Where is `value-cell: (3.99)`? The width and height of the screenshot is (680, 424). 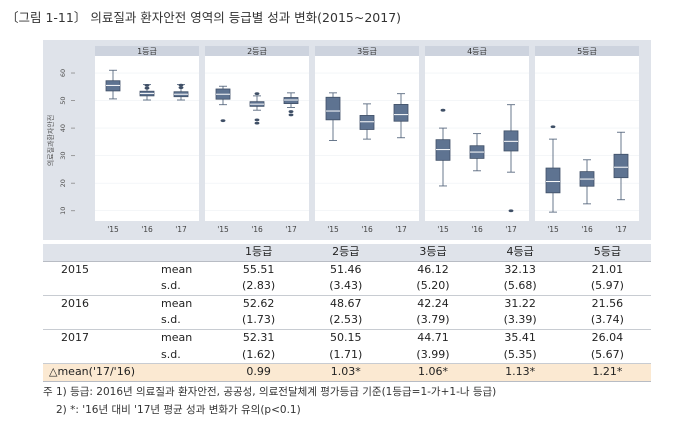
value-cell: (3.99) is located at coordinates (433, 355).